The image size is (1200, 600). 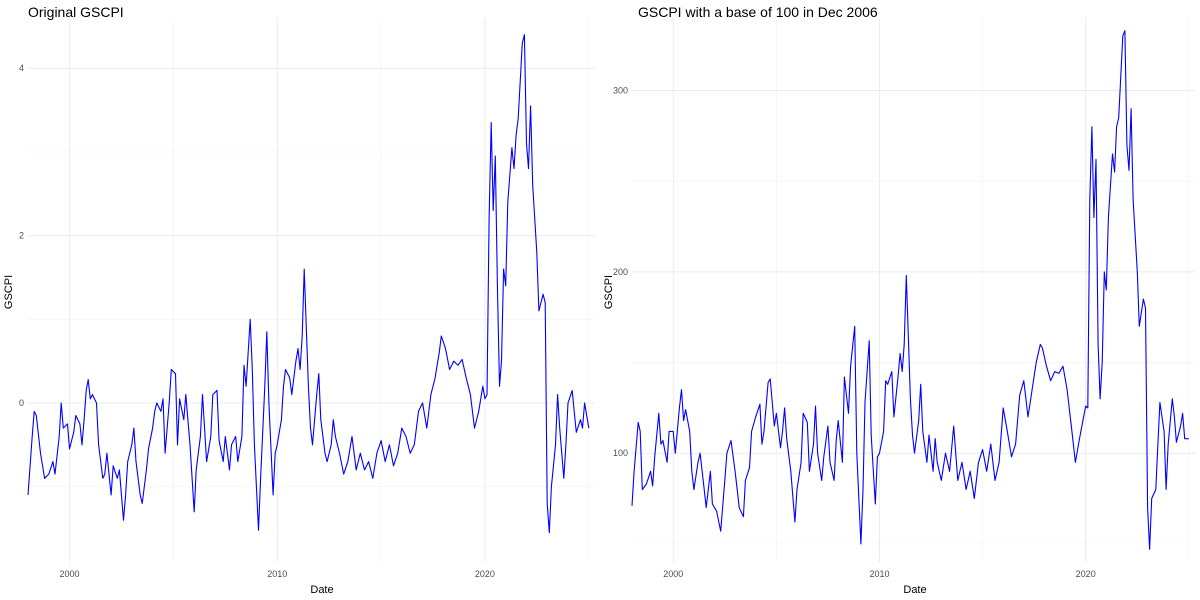 What do you see at coordinates (609, 292) in the screenshot?
I see `right-y-axis-label: GSCPI` at bounding box center [609, 292].